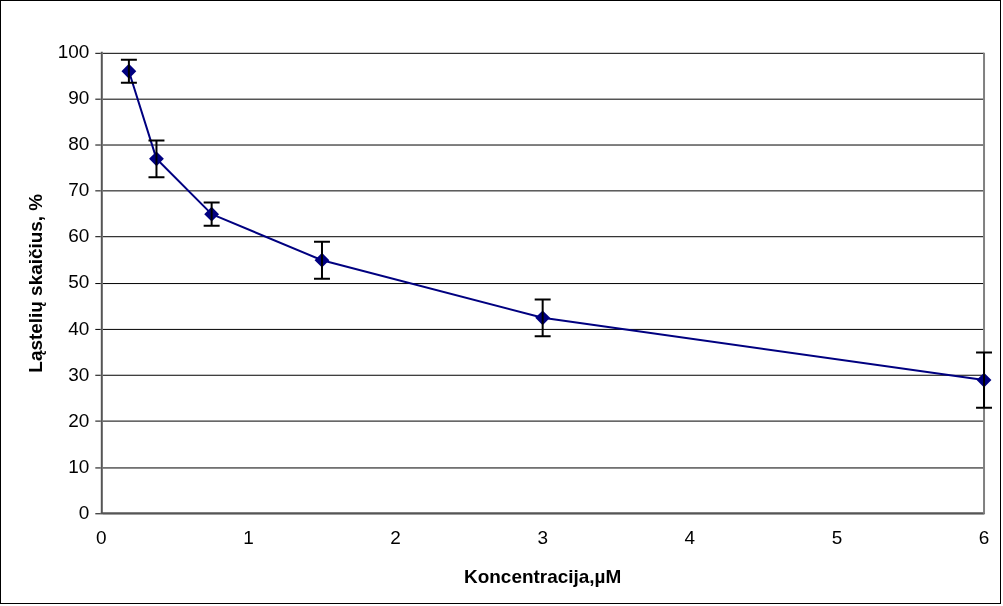 This screenshot has width=1003, height=606. I want to click on x-tick-label: 2, so click(395, 538).